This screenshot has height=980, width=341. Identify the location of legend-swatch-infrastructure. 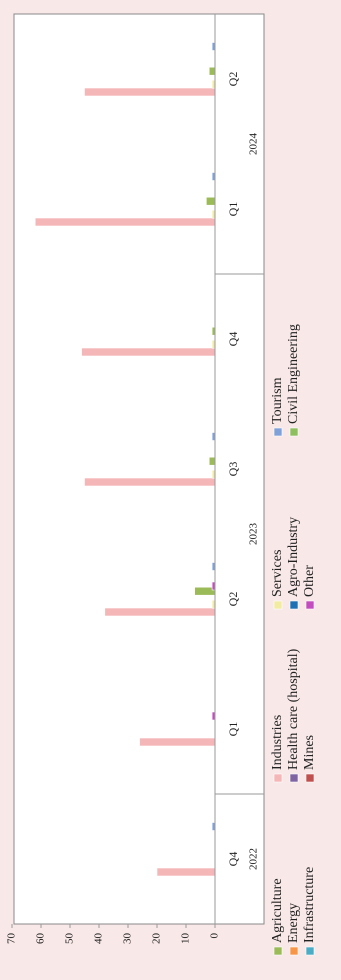
(310, 951).